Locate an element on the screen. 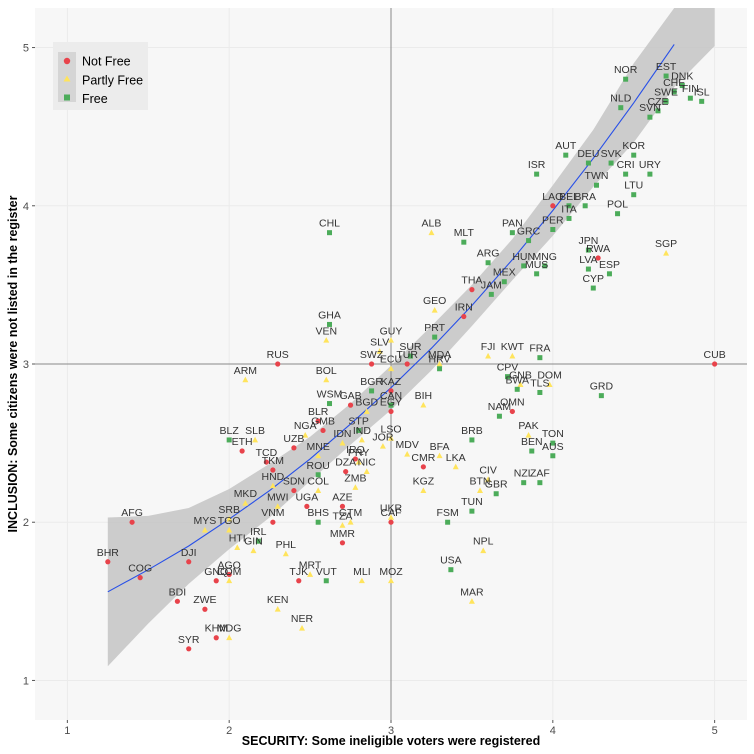 This screenshot has width=754, height=754. point-cmr is located at coordinates (423, 467).